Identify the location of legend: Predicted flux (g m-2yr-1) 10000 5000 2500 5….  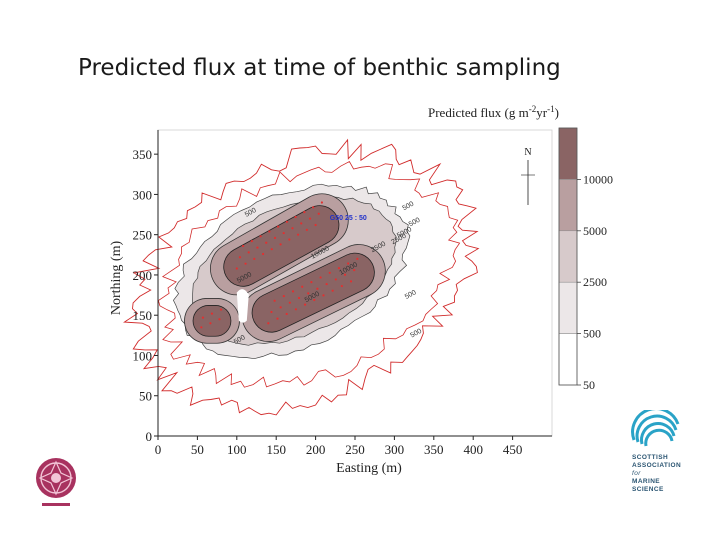
(520, 248).